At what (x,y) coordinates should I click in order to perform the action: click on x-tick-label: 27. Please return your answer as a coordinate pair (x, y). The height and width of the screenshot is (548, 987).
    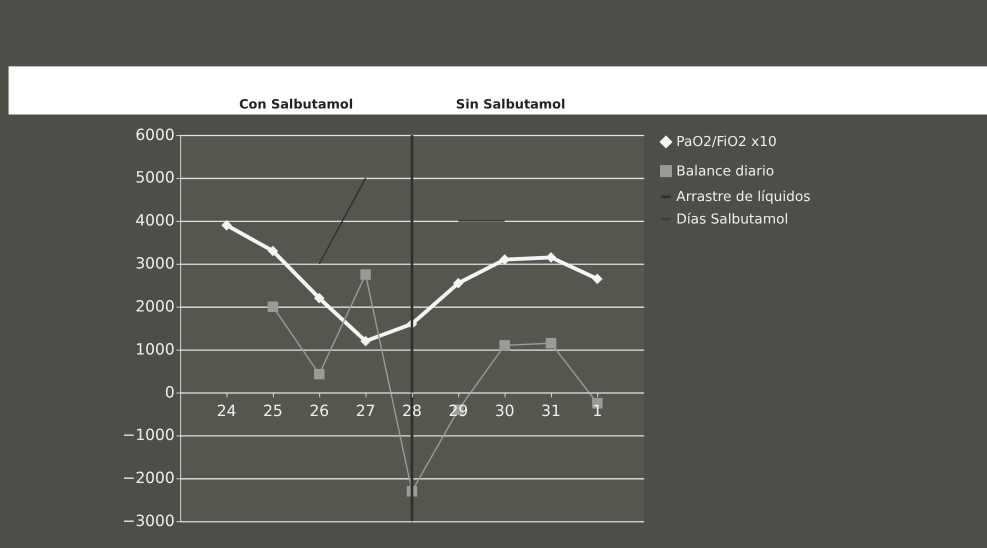
    Looking at the image, I should click on (366, 411).